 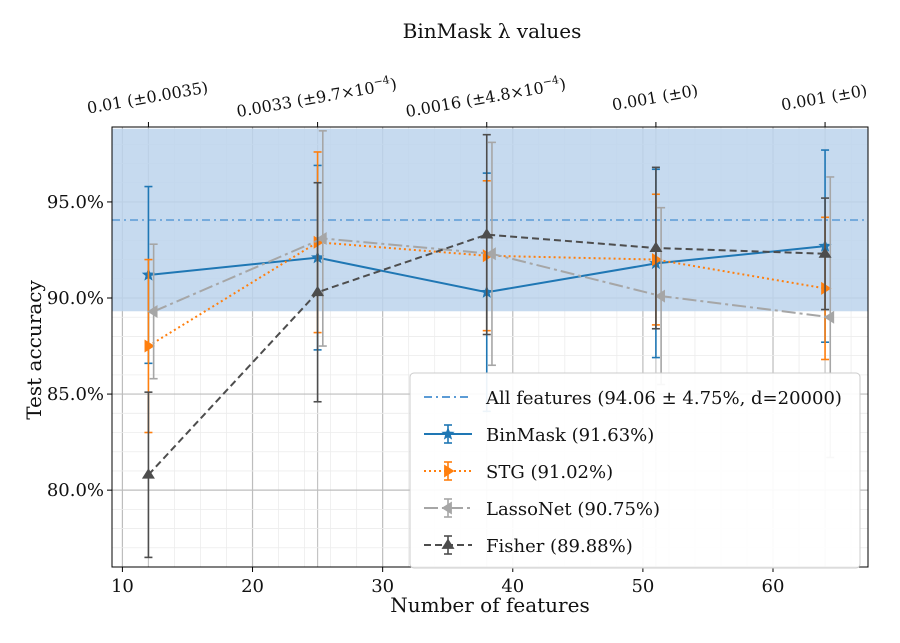 What do you see at coordinates (382, 586) in the screenshot?
I see `x-tick-label: 30` at bounding box center [382, 586].